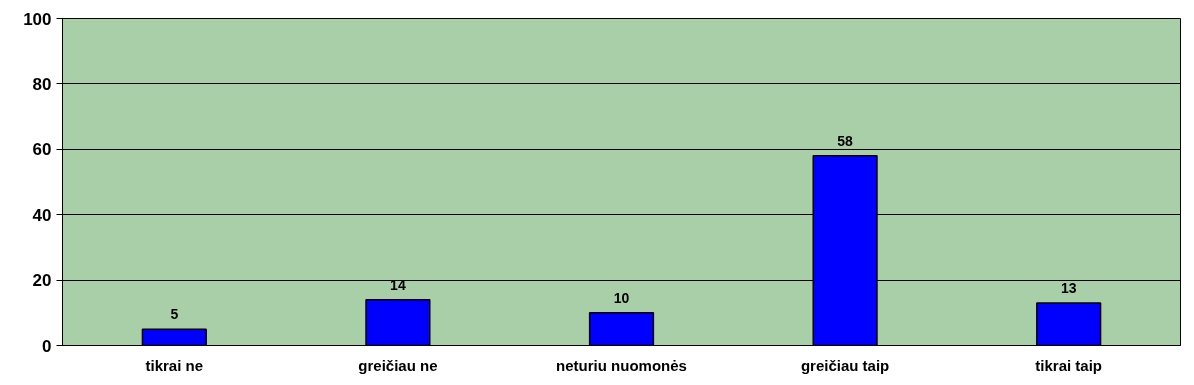 This screenshot has width=1194, height=385. What do you see at coordinates (621, 297) in the screenshot?
I see `data-label: 10` at bounding box center [621, 297].